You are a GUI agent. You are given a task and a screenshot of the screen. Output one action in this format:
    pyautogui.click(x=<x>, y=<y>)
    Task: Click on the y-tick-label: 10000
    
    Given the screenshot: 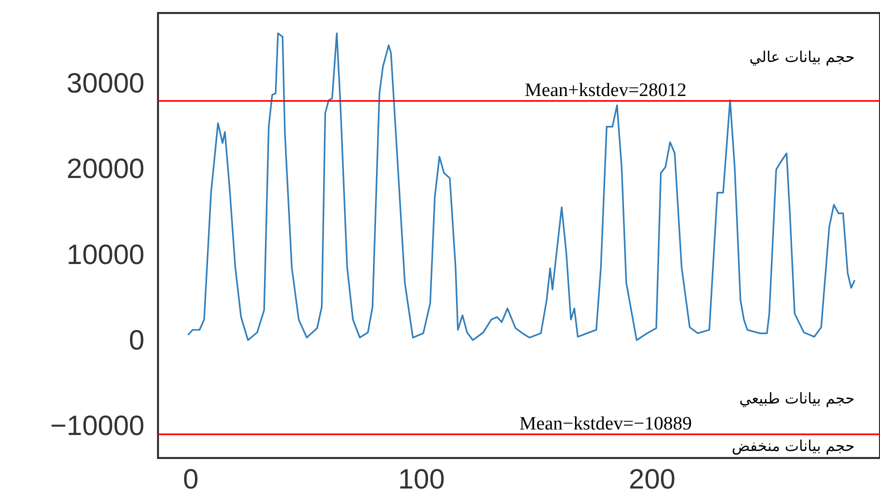 What is the action you would take?
    pyautogui.click(x=105, y=254)
    